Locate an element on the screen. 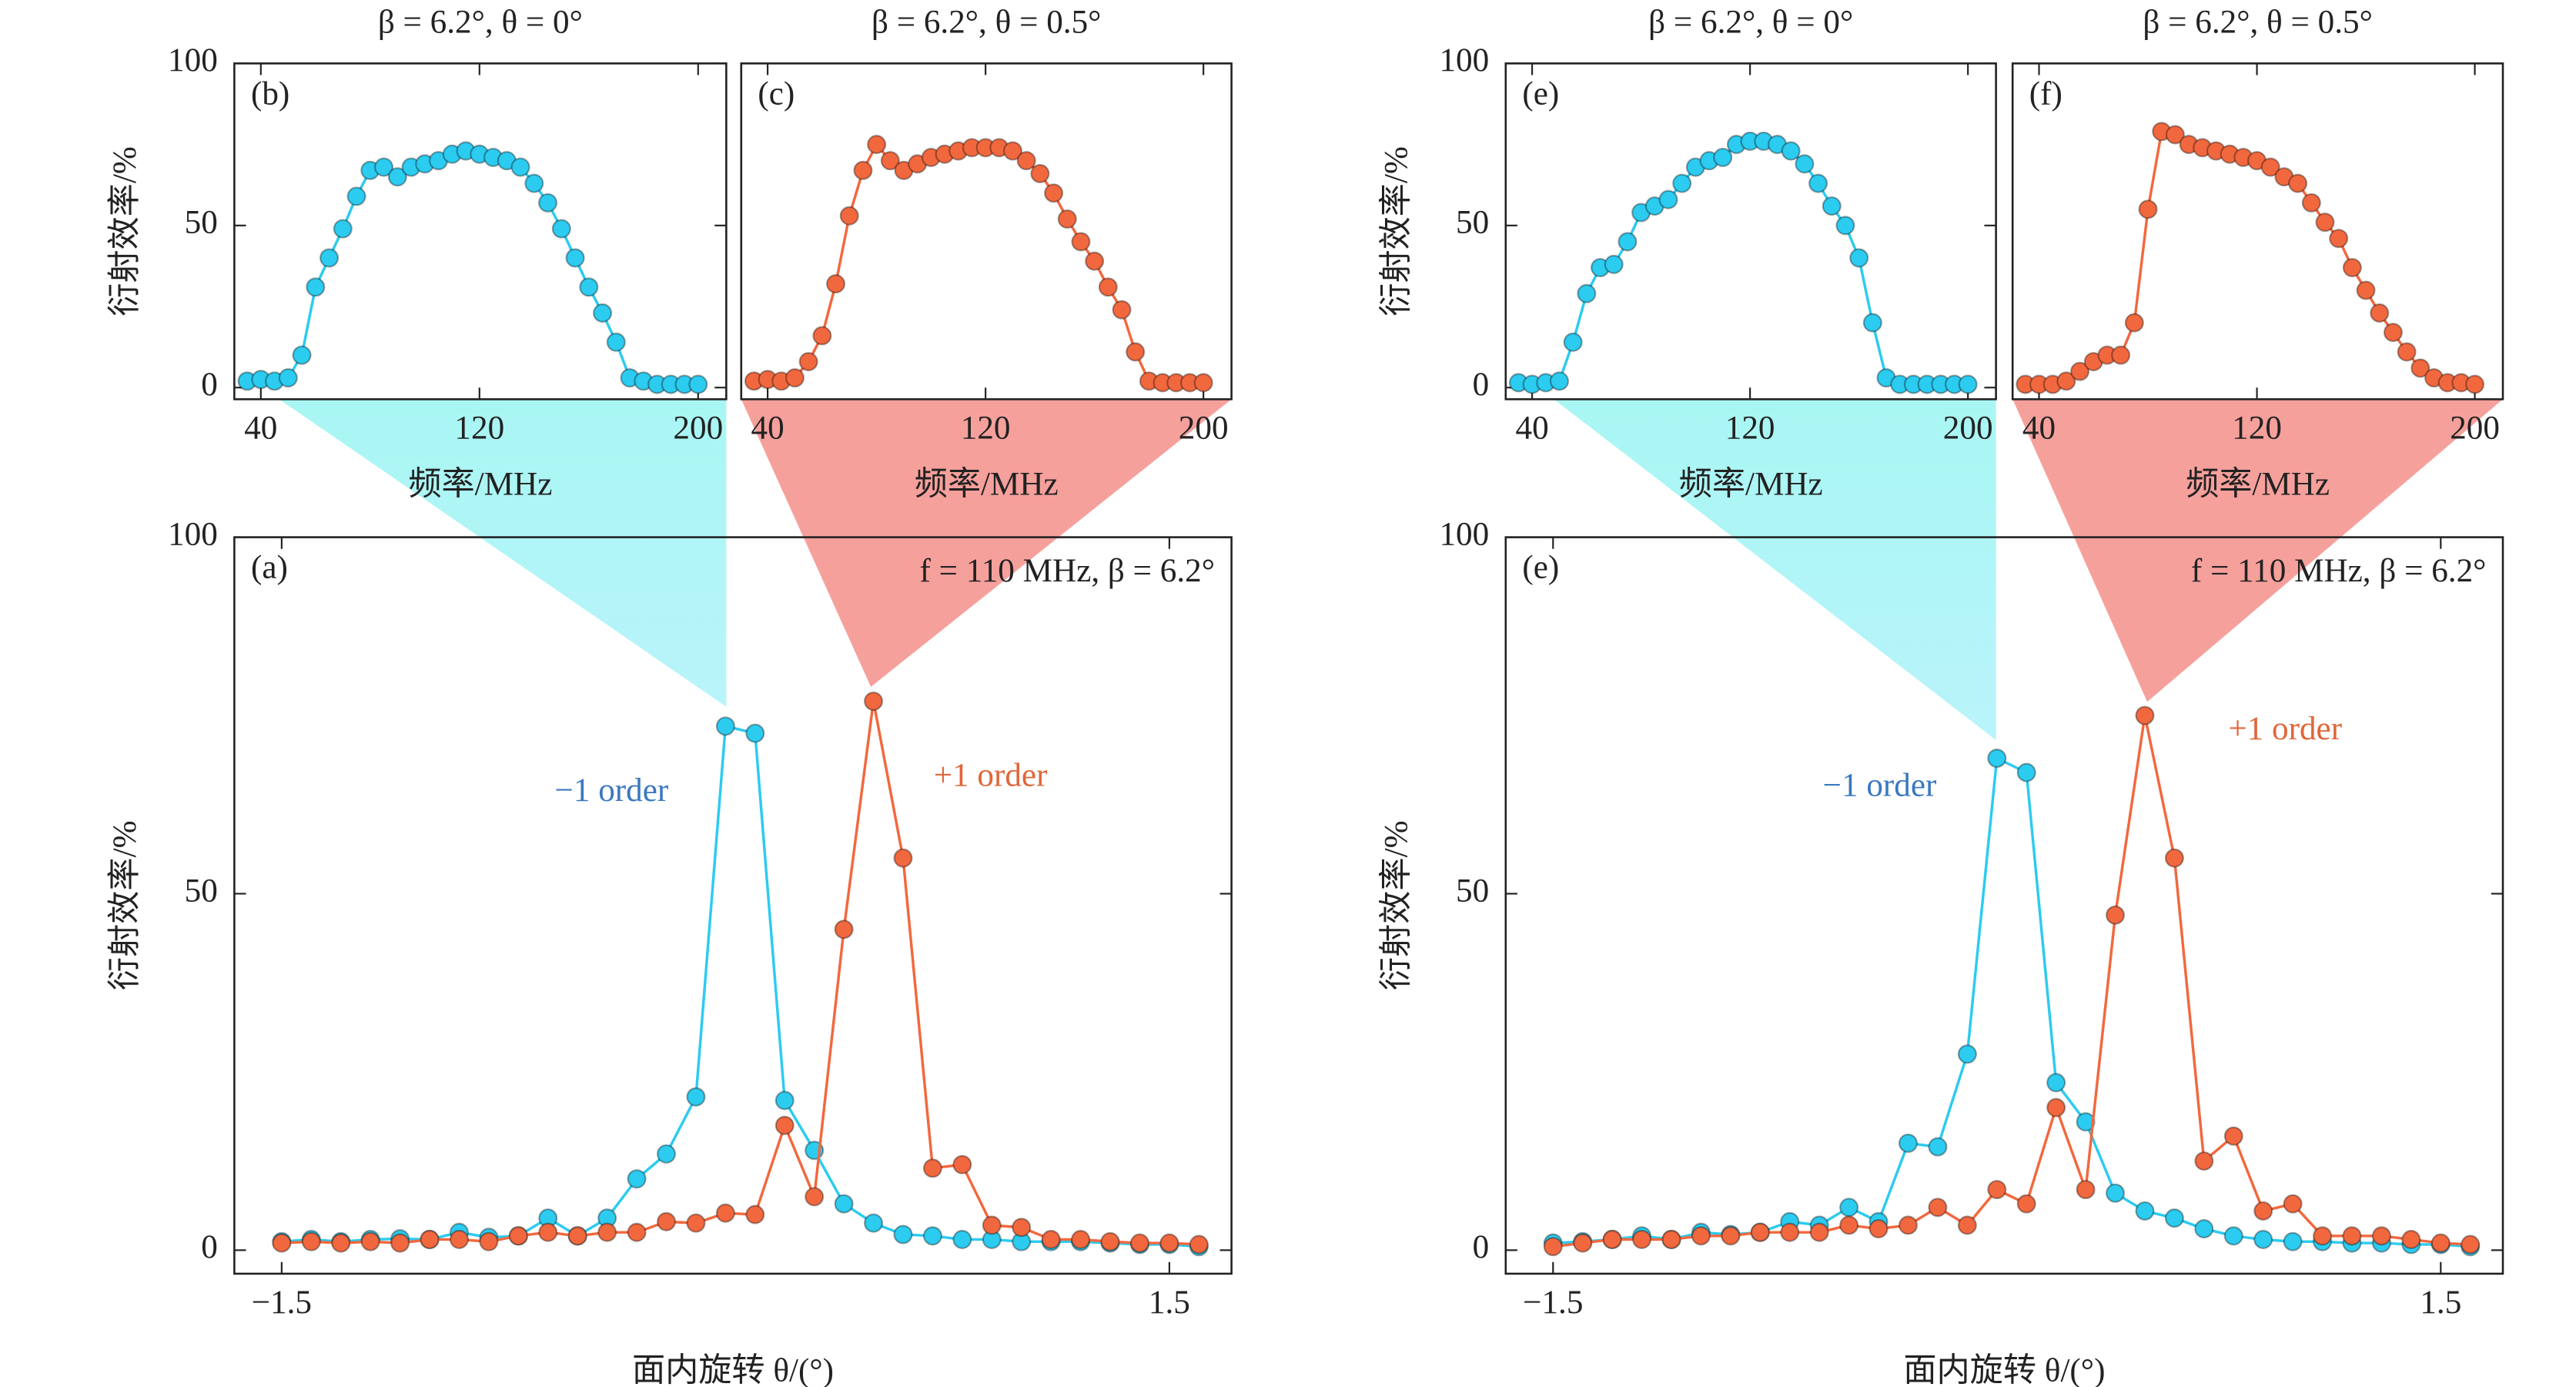 This screenshot has width=2576, height=1387. x-axis-label: 频率/MHz is located at coordinates (480, 484).